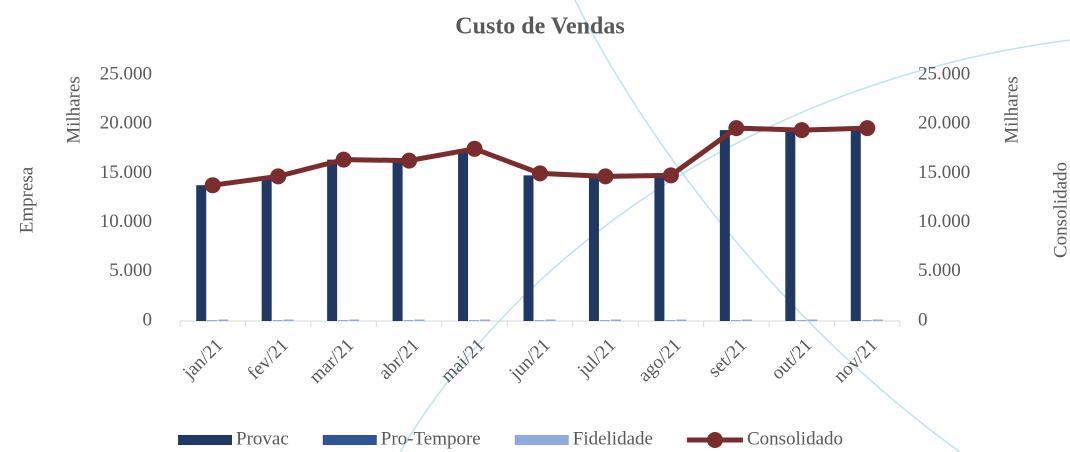  I want to click on y2-outer-label: Consolidado, so click(1060, 210).